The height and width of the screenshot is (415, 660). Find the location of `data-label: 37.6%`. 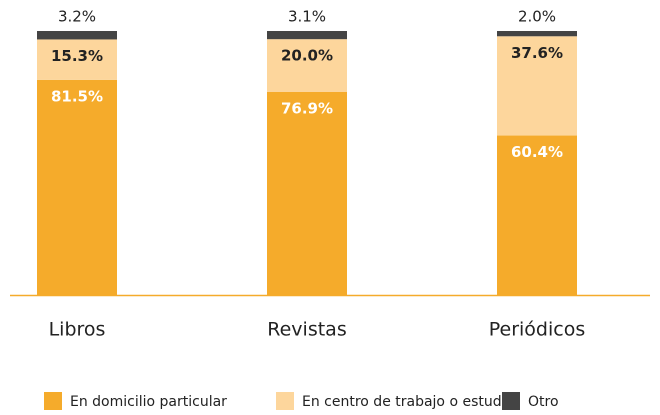

data-label: 37.6% is located at coordinates (537, 53).